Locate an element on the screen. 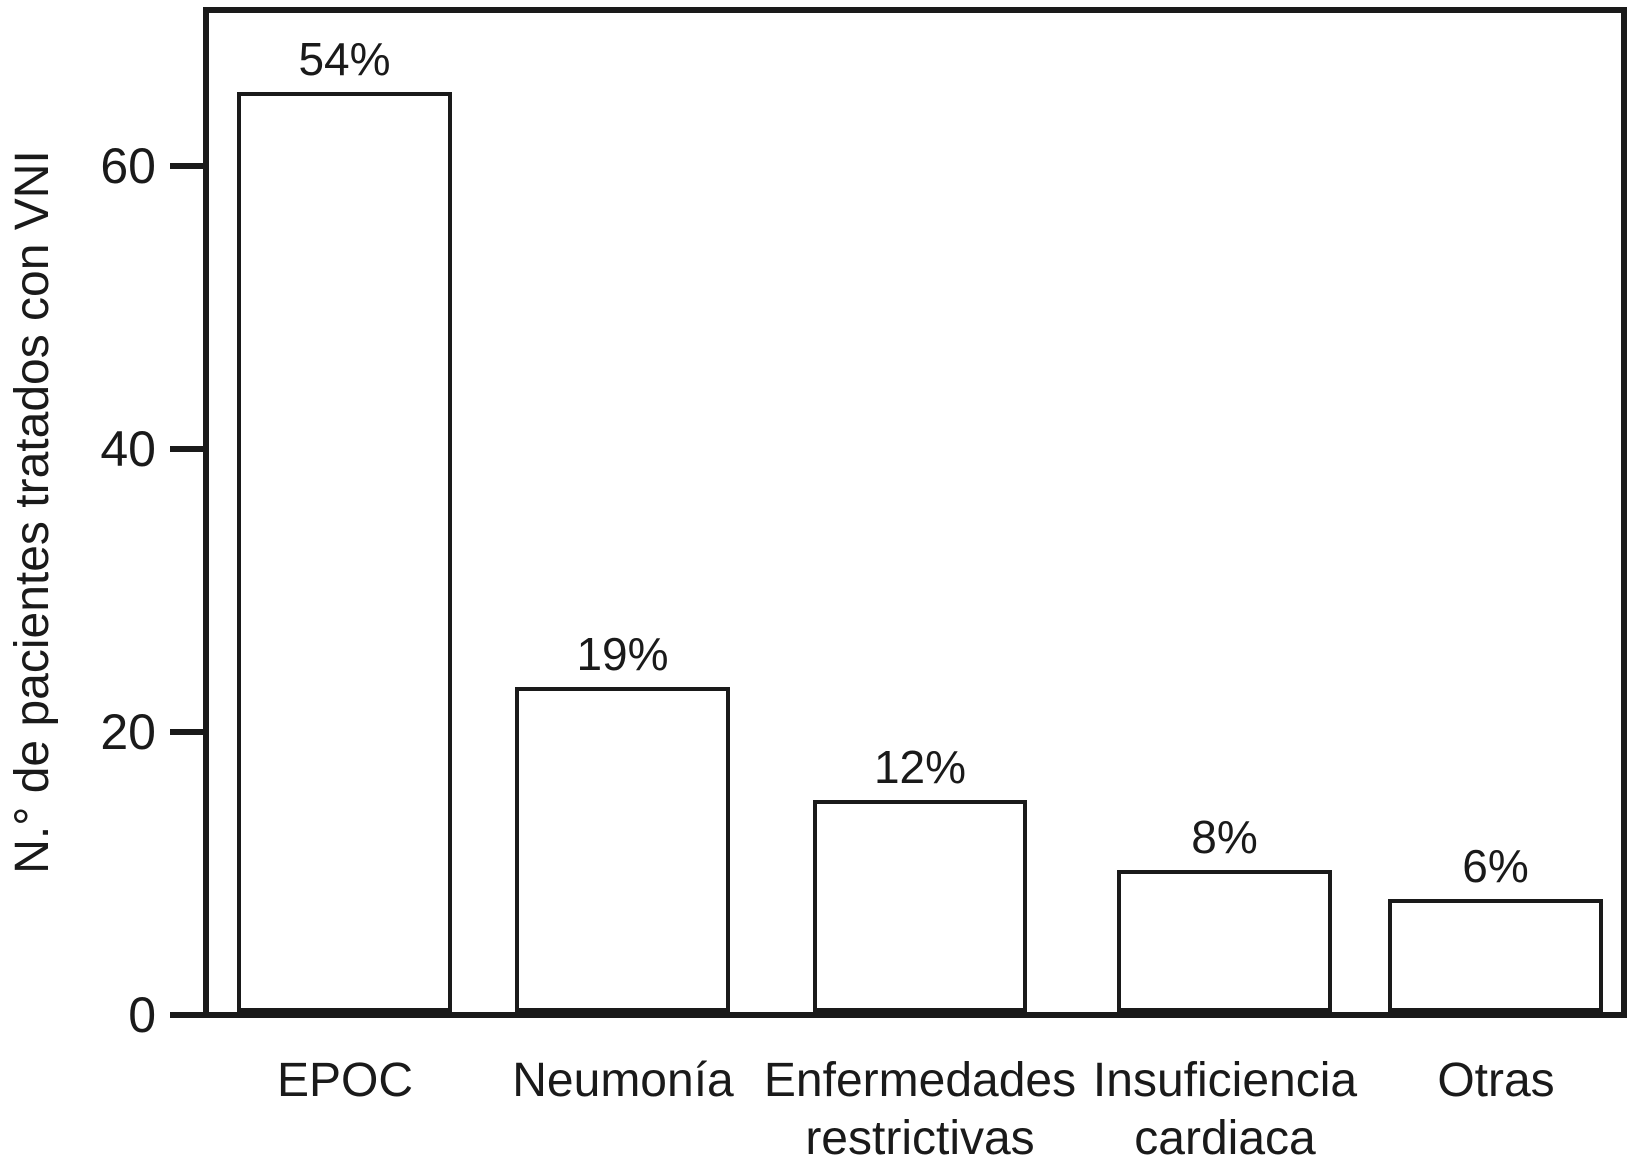  x-axis-category-line: EPOC is located at coordinates (345, 1080).